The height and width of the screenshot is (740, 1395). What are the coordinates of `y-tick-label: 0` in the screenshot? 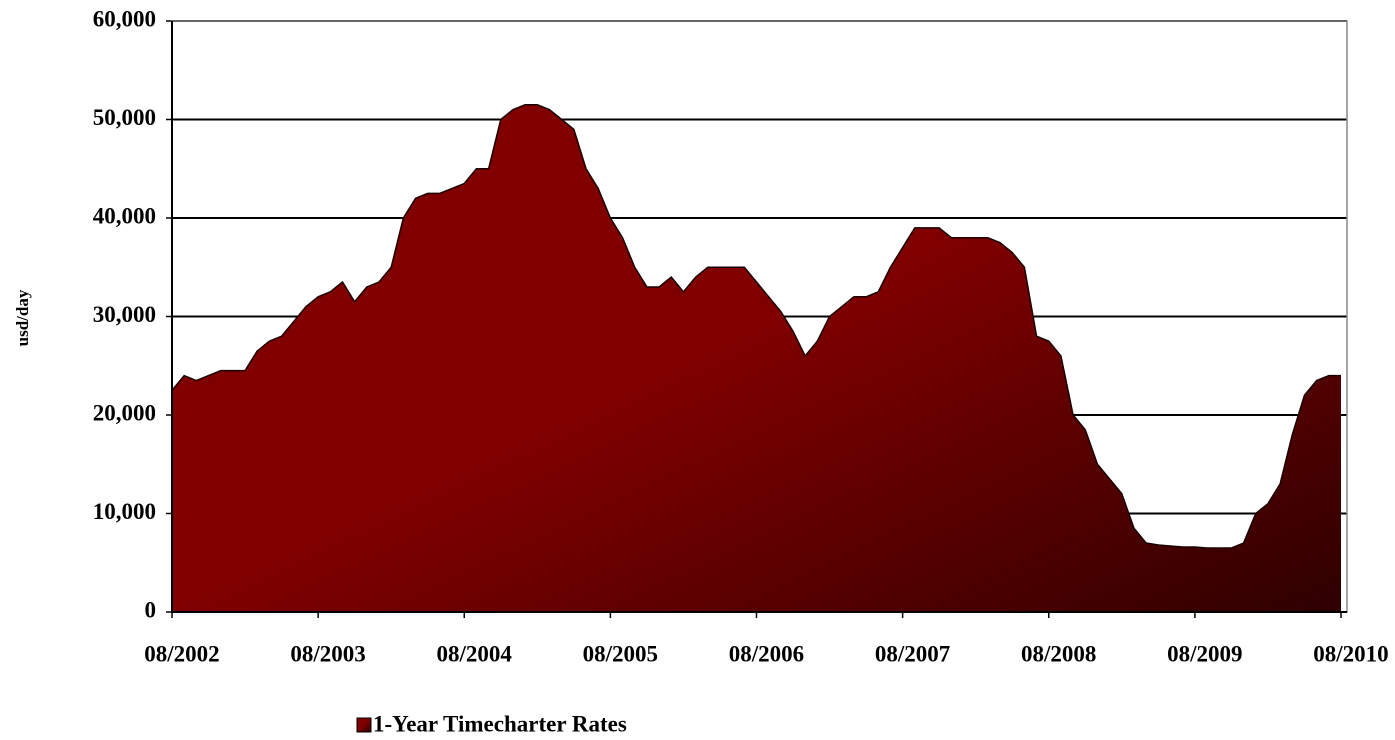 It's located at (151, 609).